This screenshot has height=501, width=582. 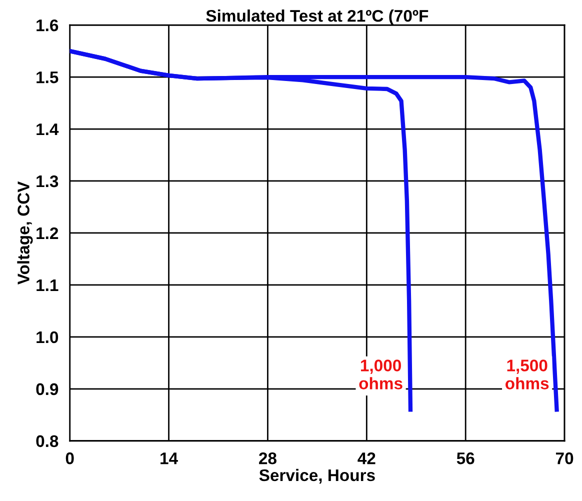 What do you see at coordinates (565, 458) in the screenshot?
I see `x-tick-label: 70` at bounding box center [565, 458].